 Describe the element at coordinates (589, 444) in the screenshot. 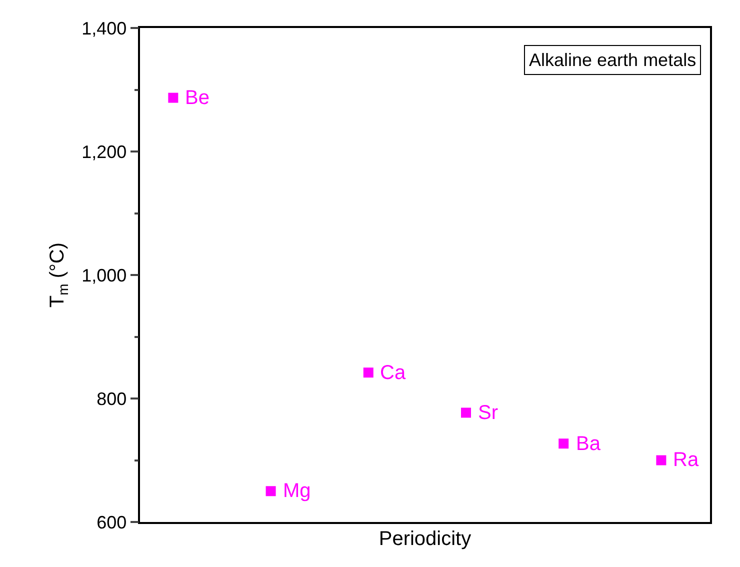

I see `series-label: Ba` at that location.